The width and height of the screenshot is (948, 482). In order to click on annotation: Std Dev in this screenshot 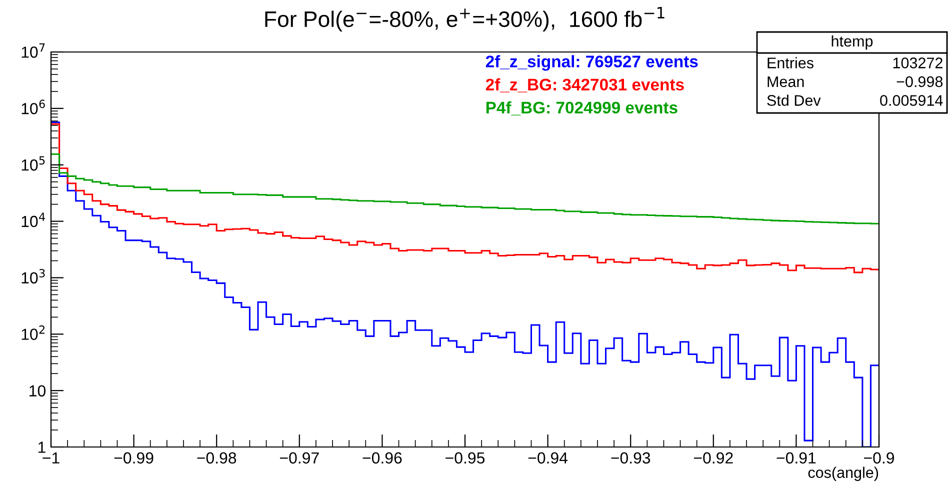, I will do `click(794, 100)`.